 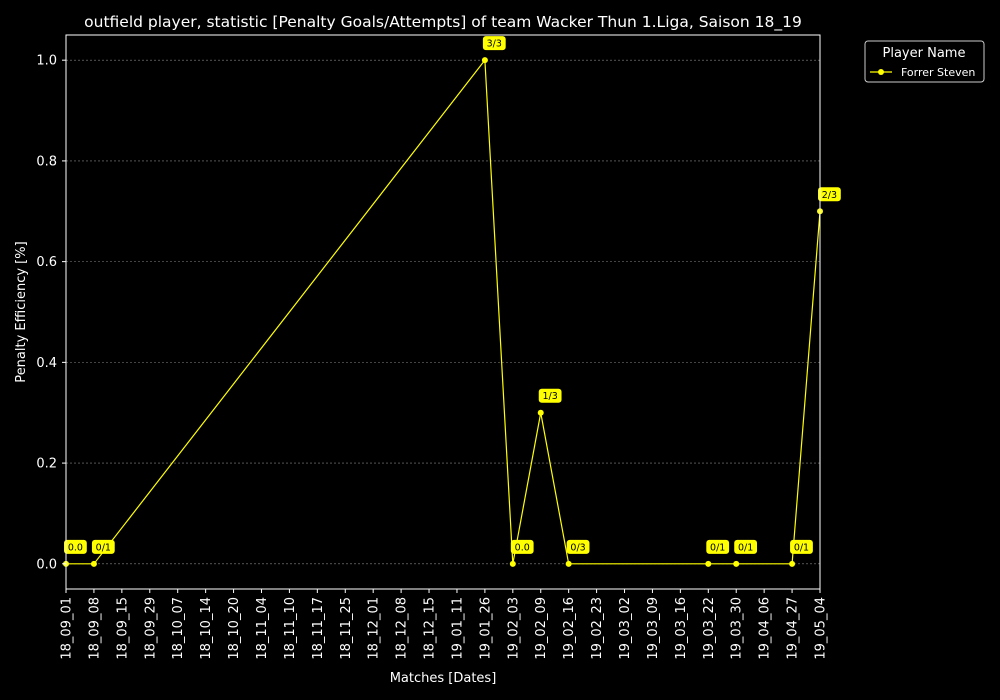 I want to click on data-label: 1/3, so click(x=550, y=395).